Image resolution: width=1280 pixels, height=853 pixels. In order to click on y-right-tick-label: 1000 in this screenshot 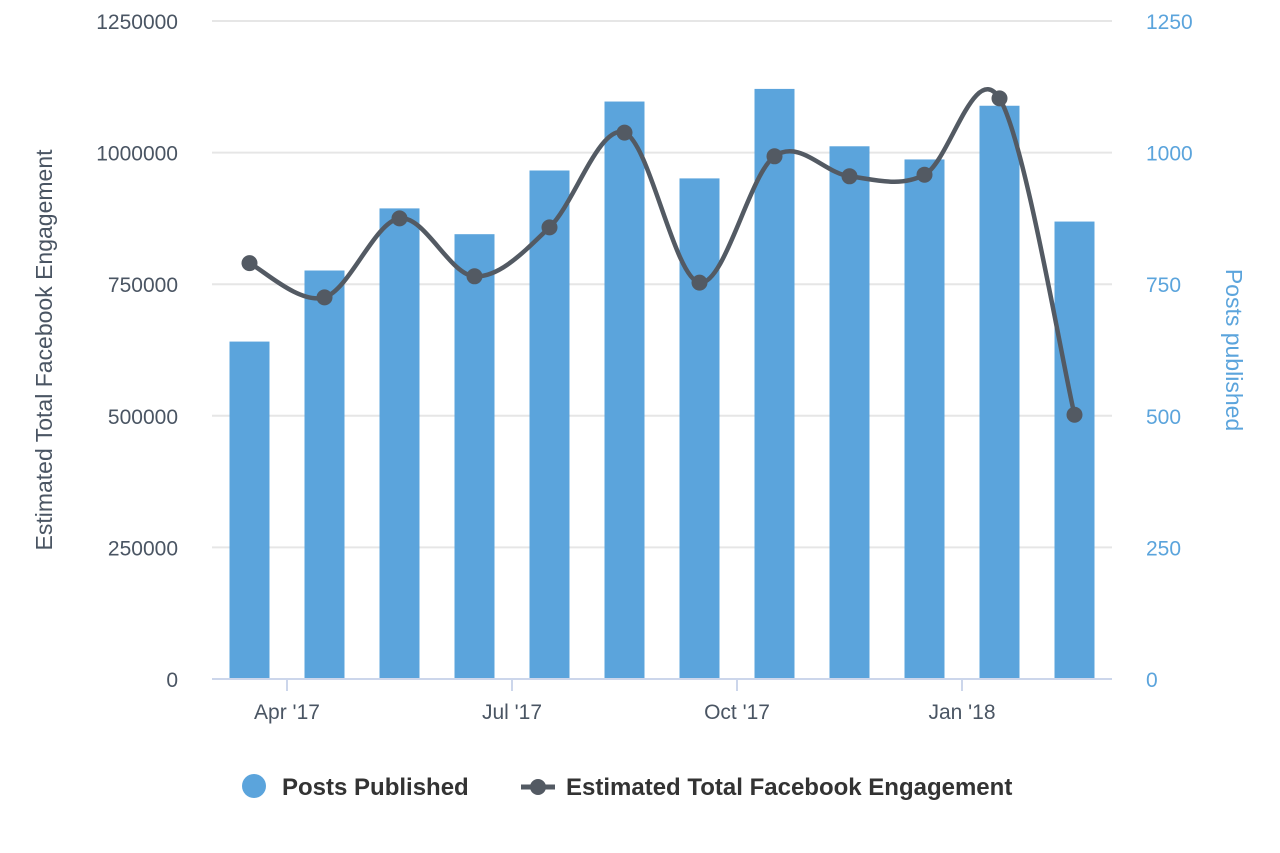, I will do `click(1169, 154)`.